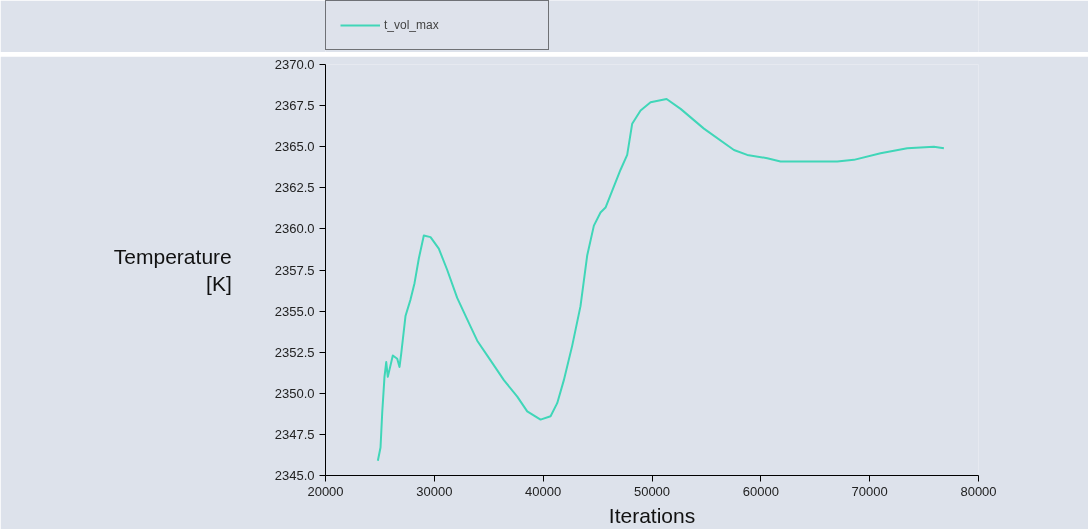  I want to click on x-tick-label: 40000, so click(543, 491).